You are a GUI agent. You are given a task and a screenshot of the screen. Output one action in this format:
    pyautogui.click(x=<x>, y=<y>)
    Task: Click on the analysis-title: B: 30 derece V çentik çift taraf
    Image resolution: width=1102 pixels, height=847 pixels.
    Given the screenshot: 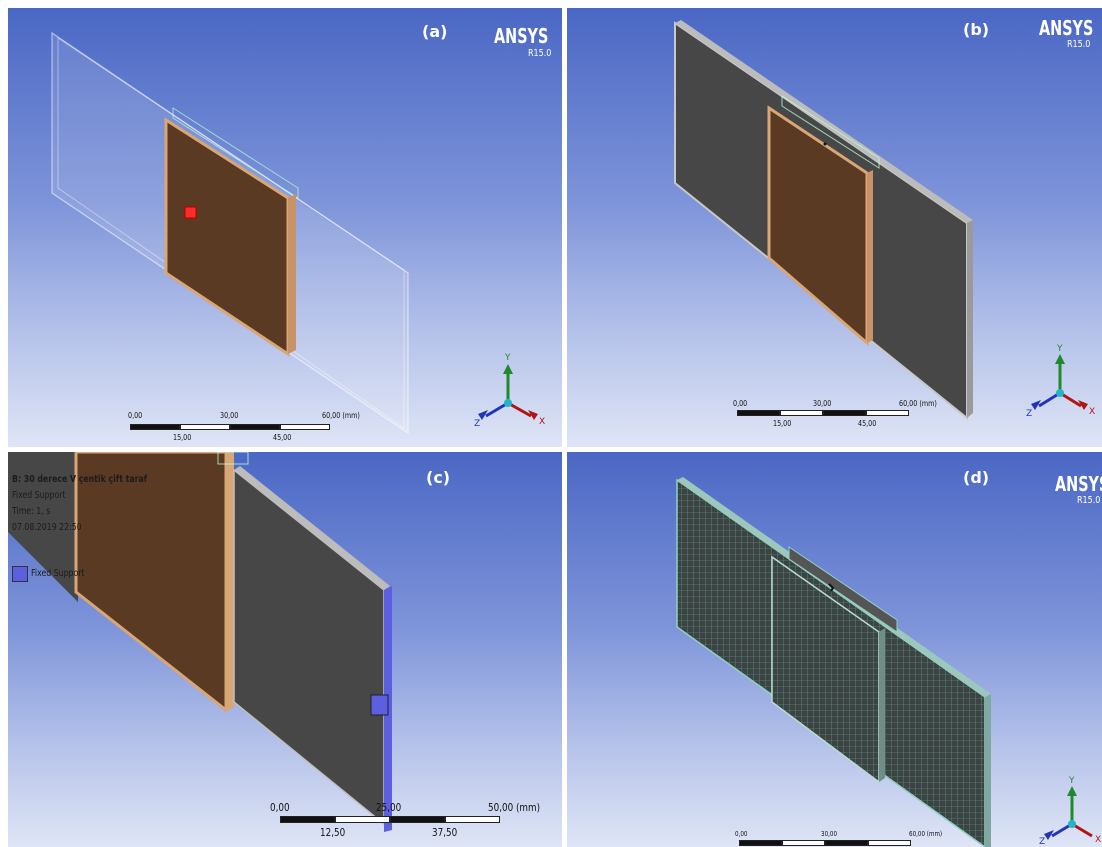 What is the action you would take?
    pyautogui.click(x=80, y=479)
    